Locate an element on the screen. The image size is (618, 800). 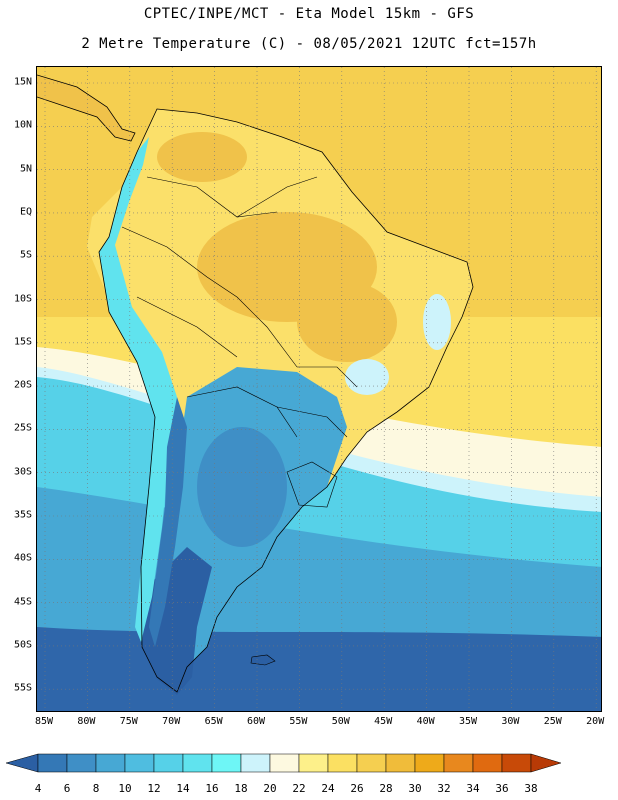
colorbar-label: 28 is located at coordinates (386, 788).